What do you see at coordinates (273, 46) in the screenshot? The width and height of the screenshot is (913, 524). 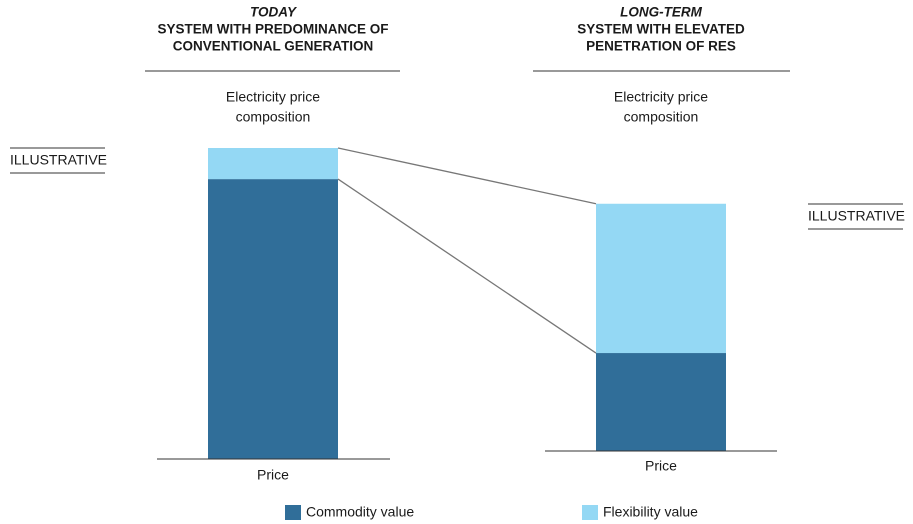 I see `panel-subtitle: CONVENTIONAL GENERATION` at bounding box center [273, 46].